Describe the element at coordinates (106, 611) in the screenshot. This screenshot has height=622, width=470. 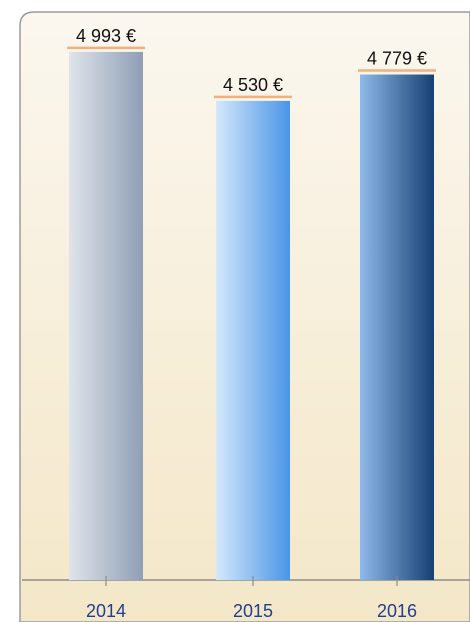
I see `x-tick-label-2014: 2014` at that location.